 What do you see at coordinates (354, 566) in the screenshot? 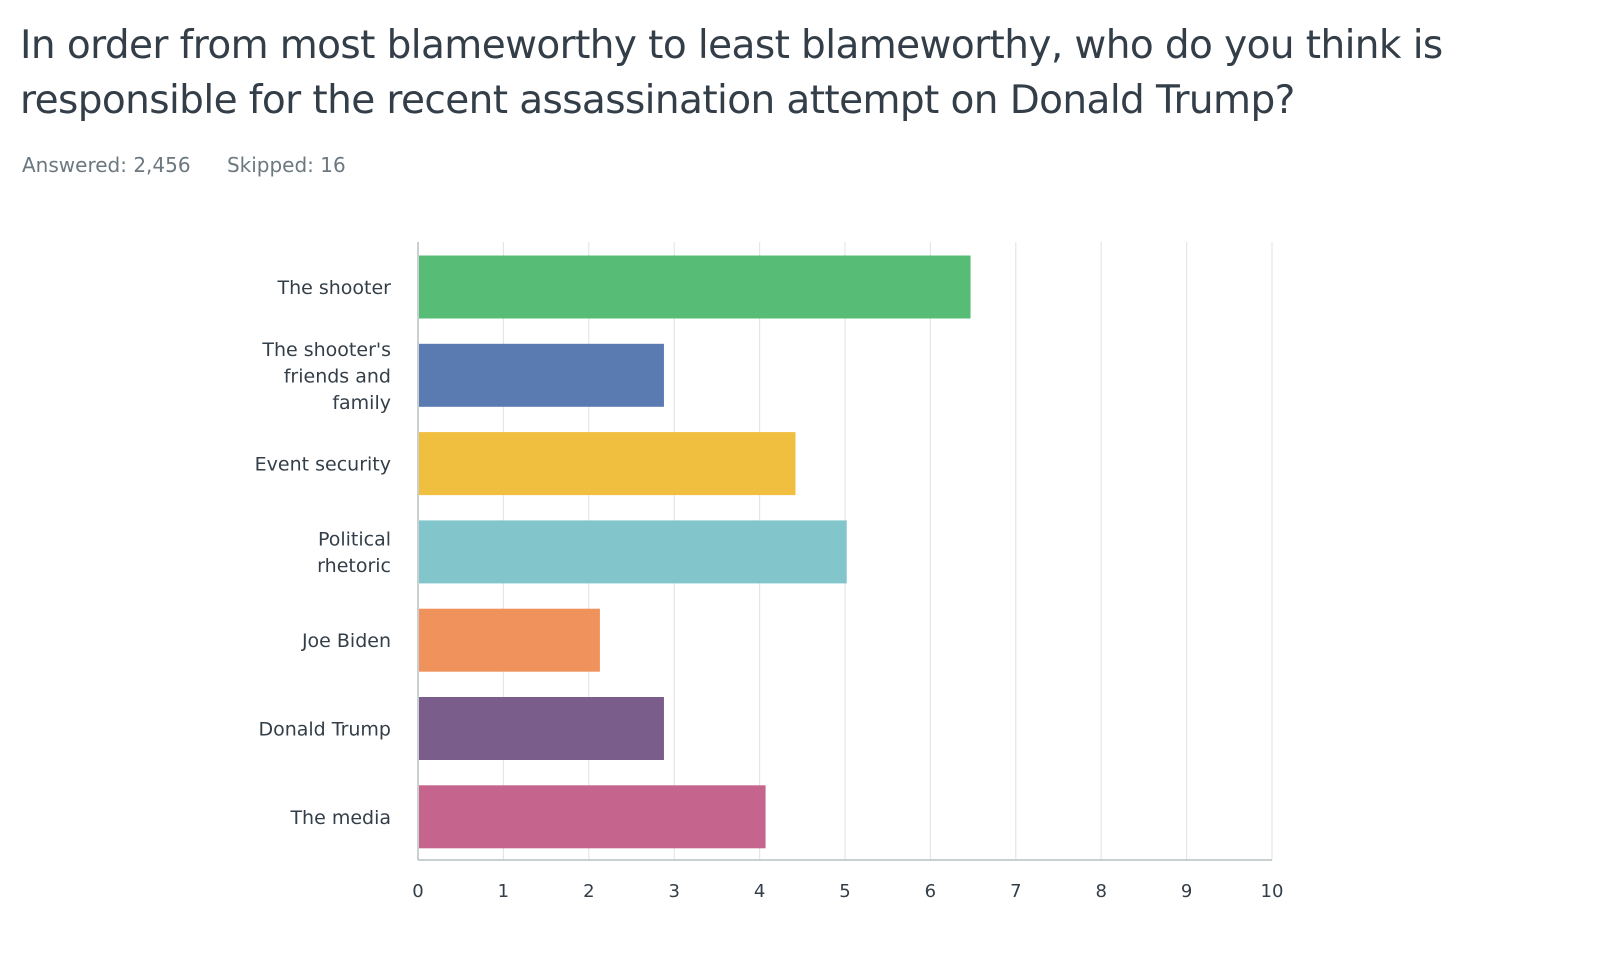
I see `category-label: rhetoric` at bounding box center [354, 566].